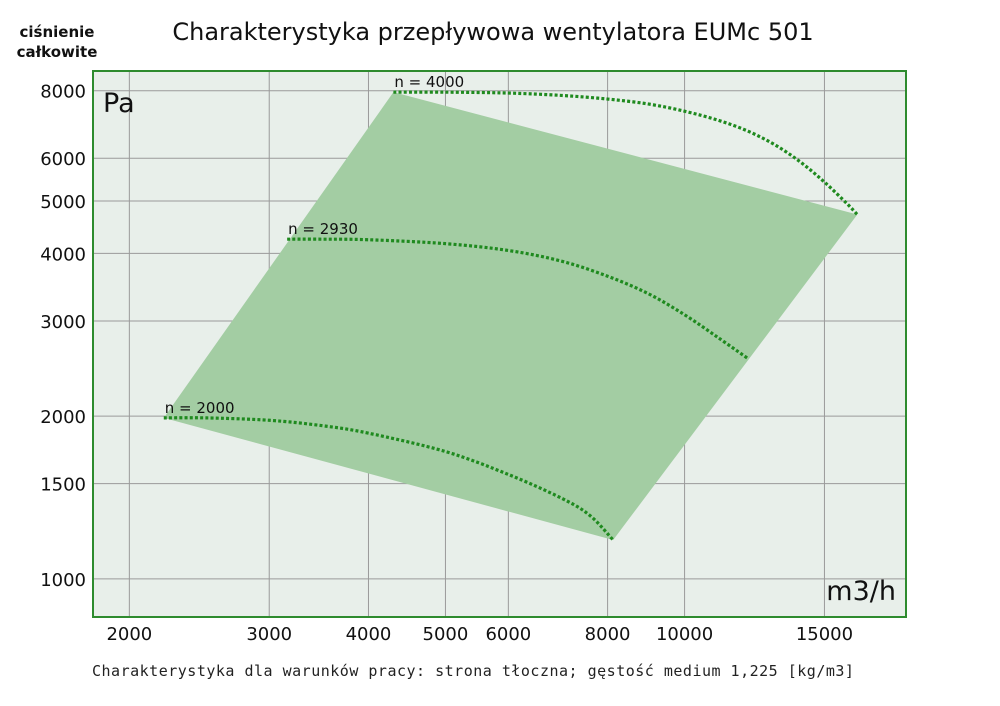 The image size is (1000, 706). What do you see at coordinates (200, 408) in the screenshot?
I see `curve-label-2: n = 2000` at bounding box center [200, 408].